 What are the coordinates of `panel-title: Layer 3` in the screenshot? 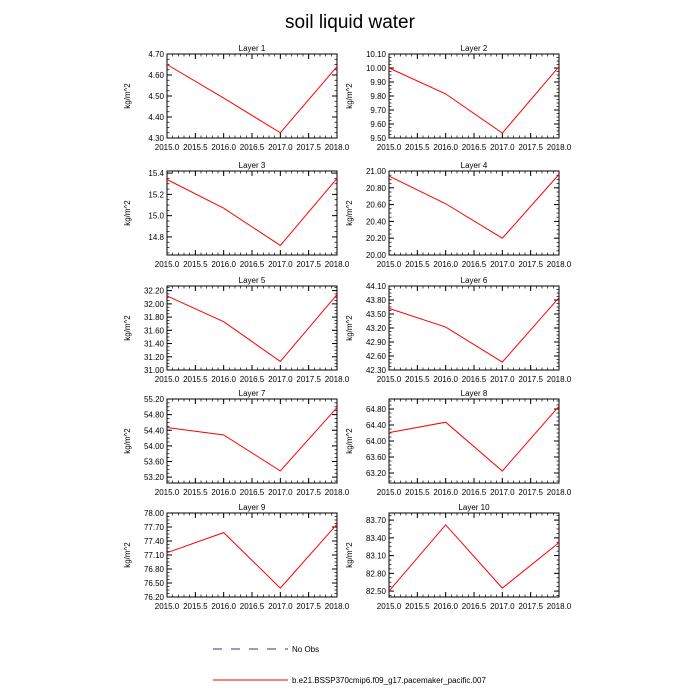 It's located at (252, 165).